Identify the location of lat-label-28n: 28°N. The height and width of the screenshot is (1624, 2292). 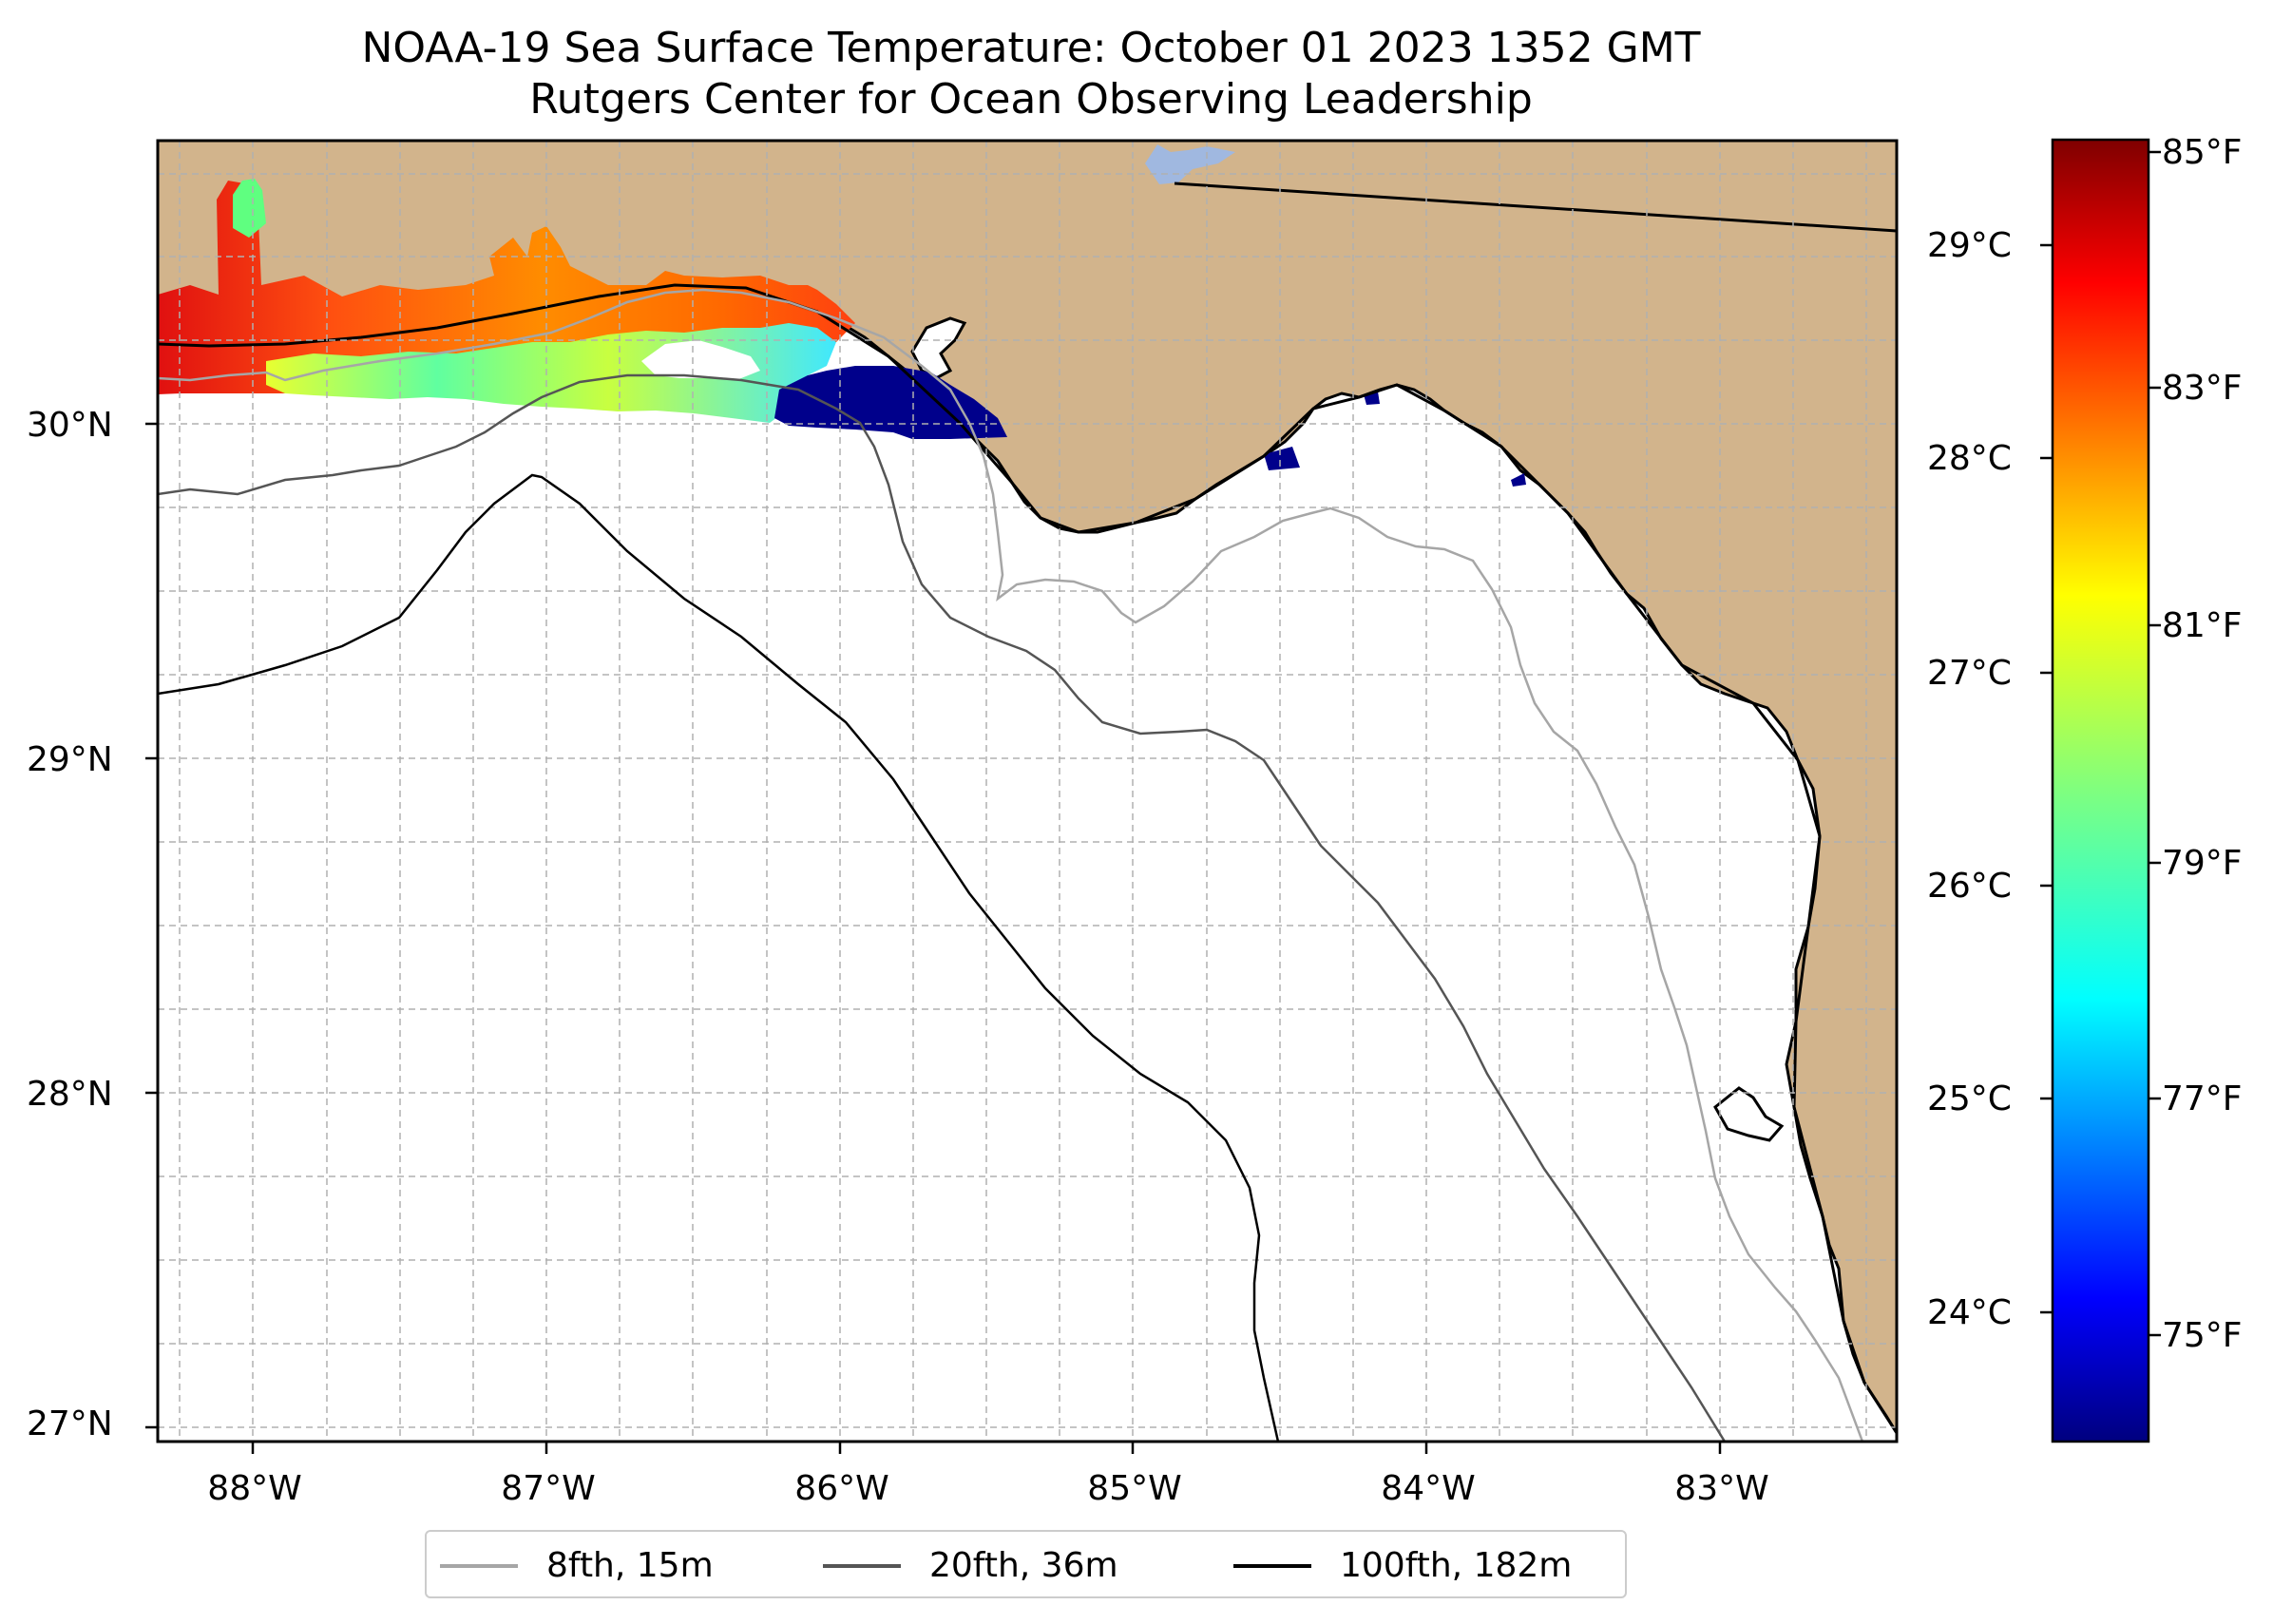
(70, 1094).